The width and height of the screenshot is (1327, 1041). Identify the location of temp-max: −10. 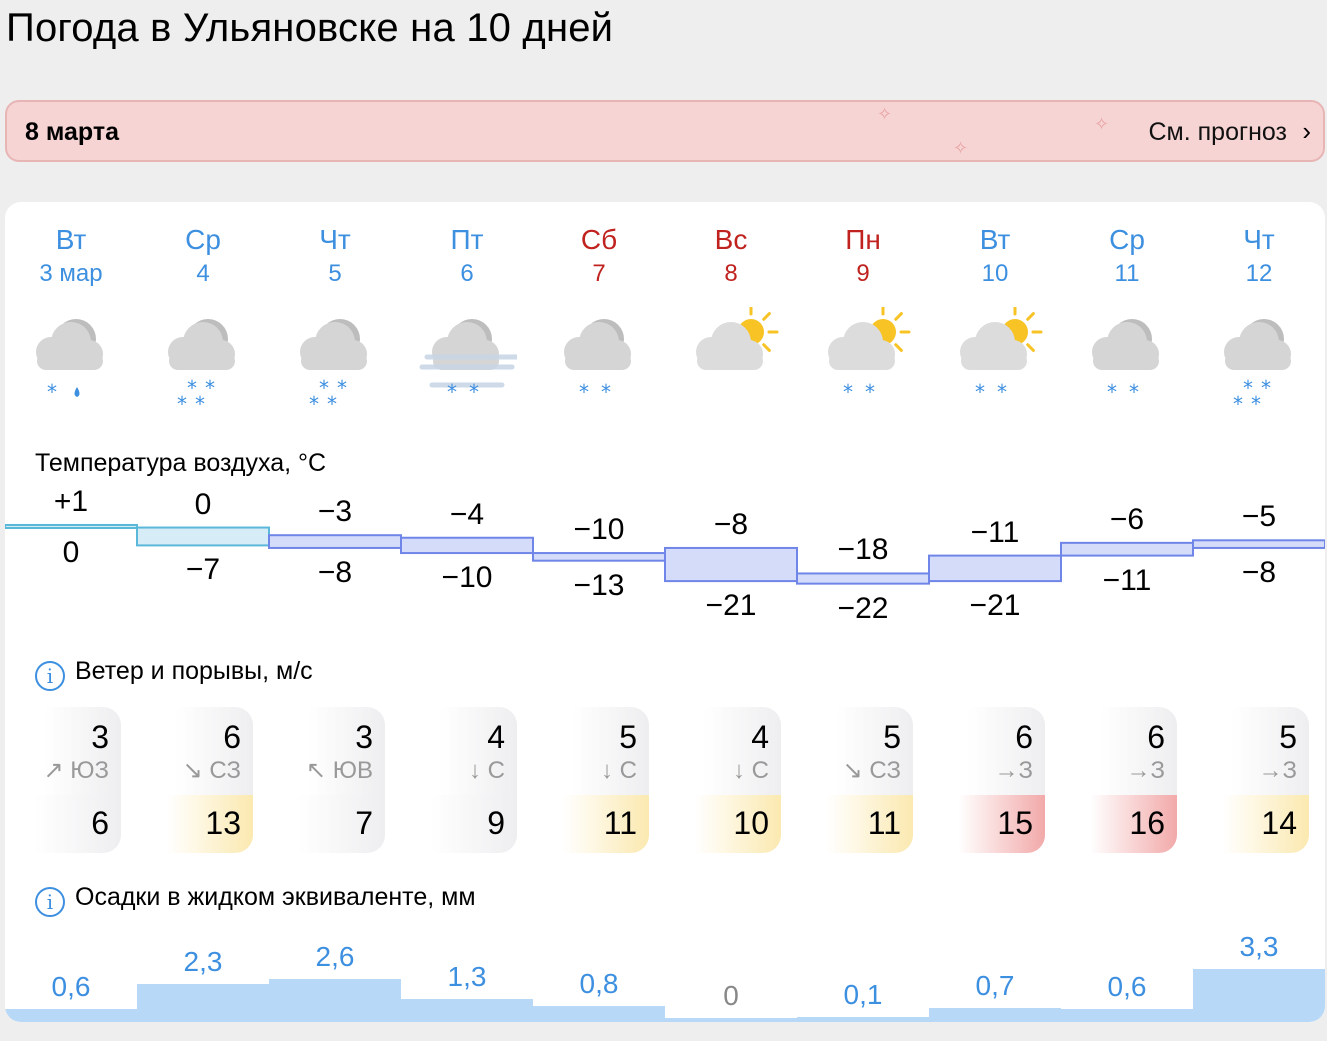
(599, 530).